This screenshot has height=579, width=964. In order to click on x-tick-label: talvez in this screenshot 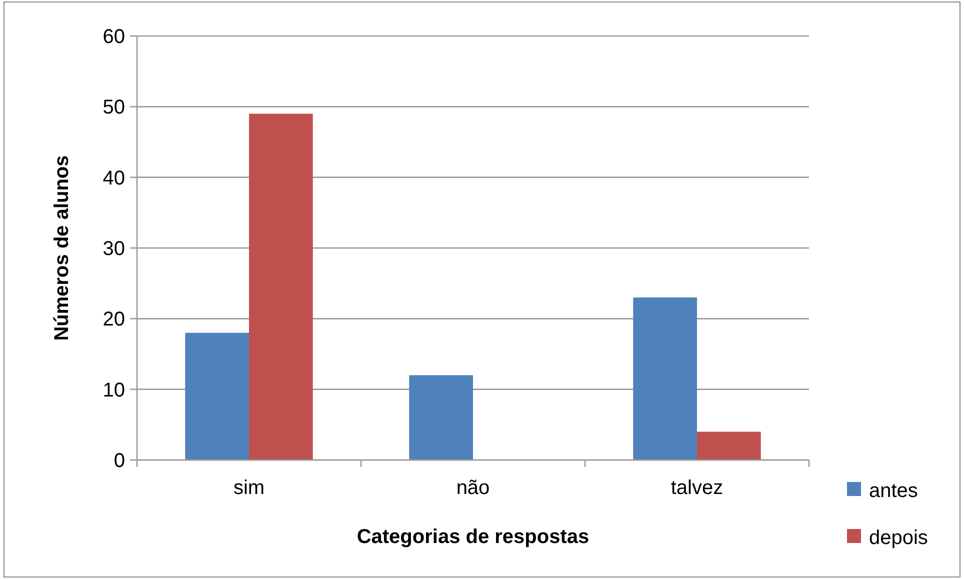, I will do `click(697, 488)`.